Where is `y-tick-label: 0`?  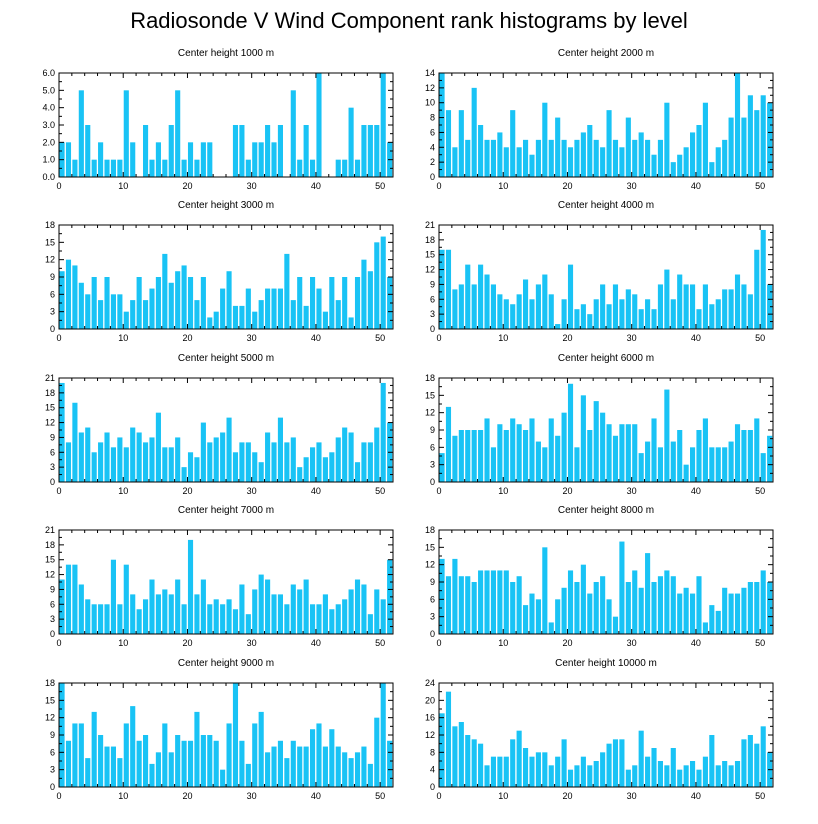
y-tick-label: 0 is located at coordinates (52, 482).